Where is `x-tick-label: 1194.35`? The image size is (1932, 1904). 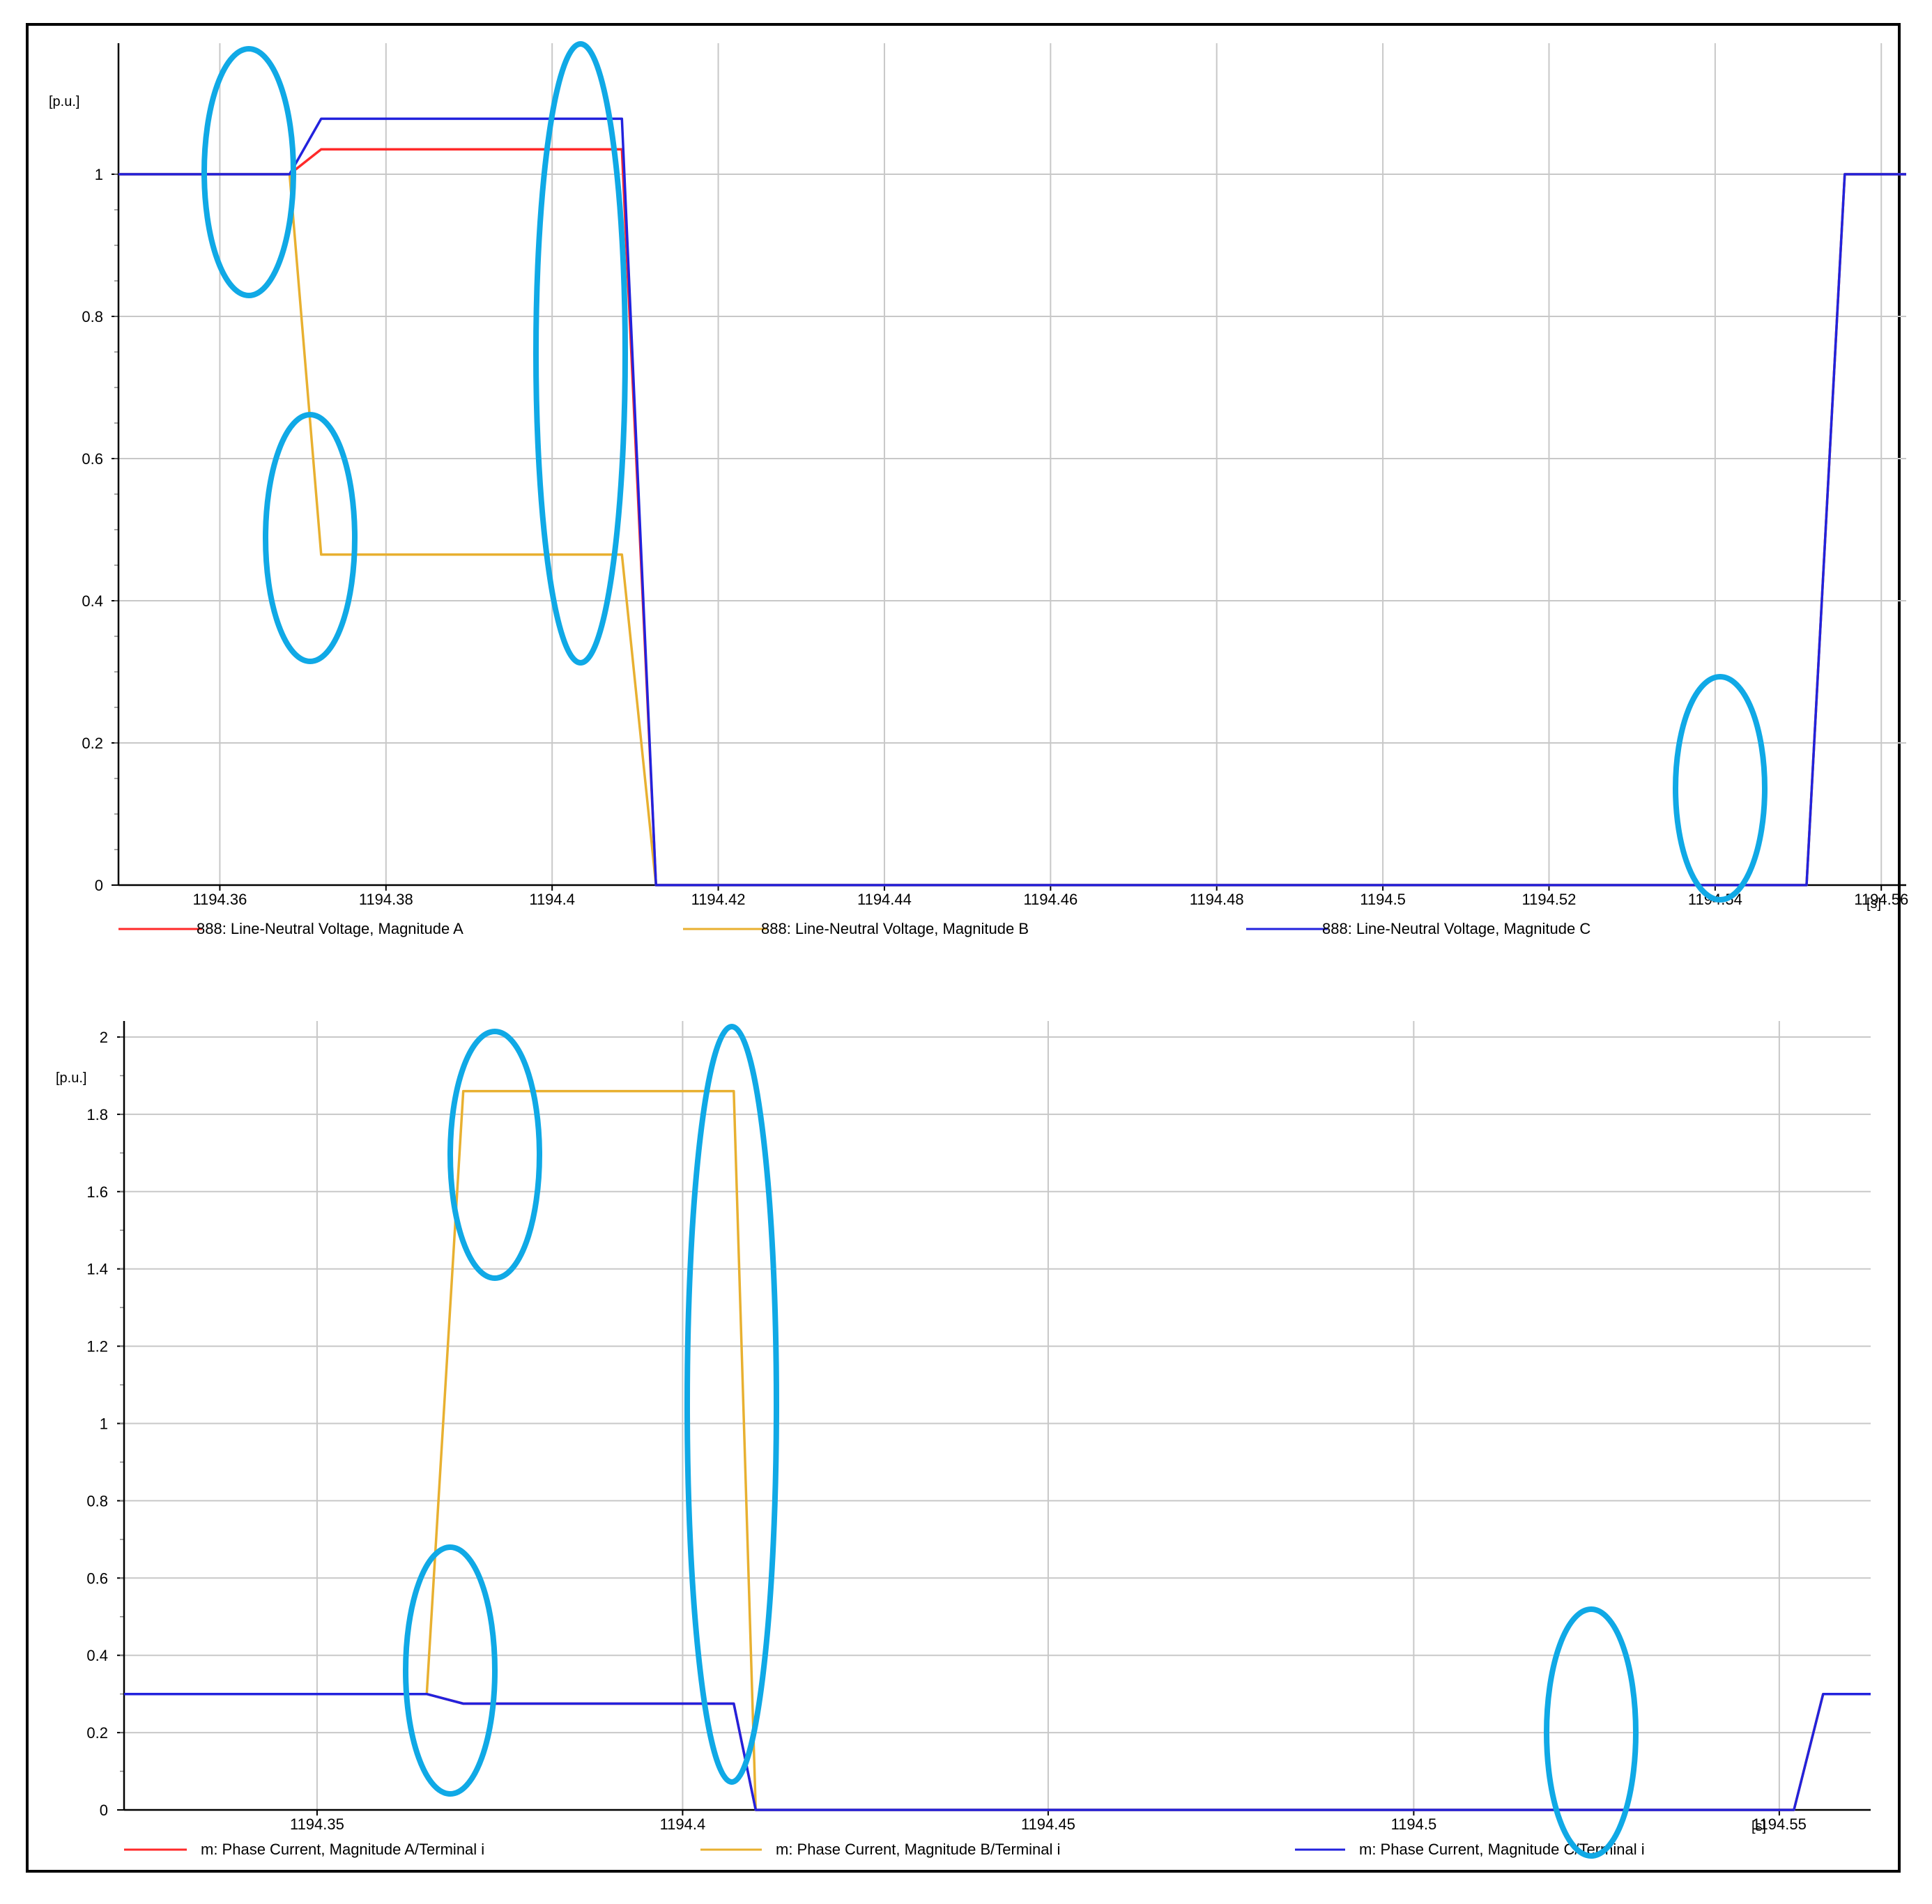
x-tick-label: 1194.35 is located at coordinates (317, 1824).